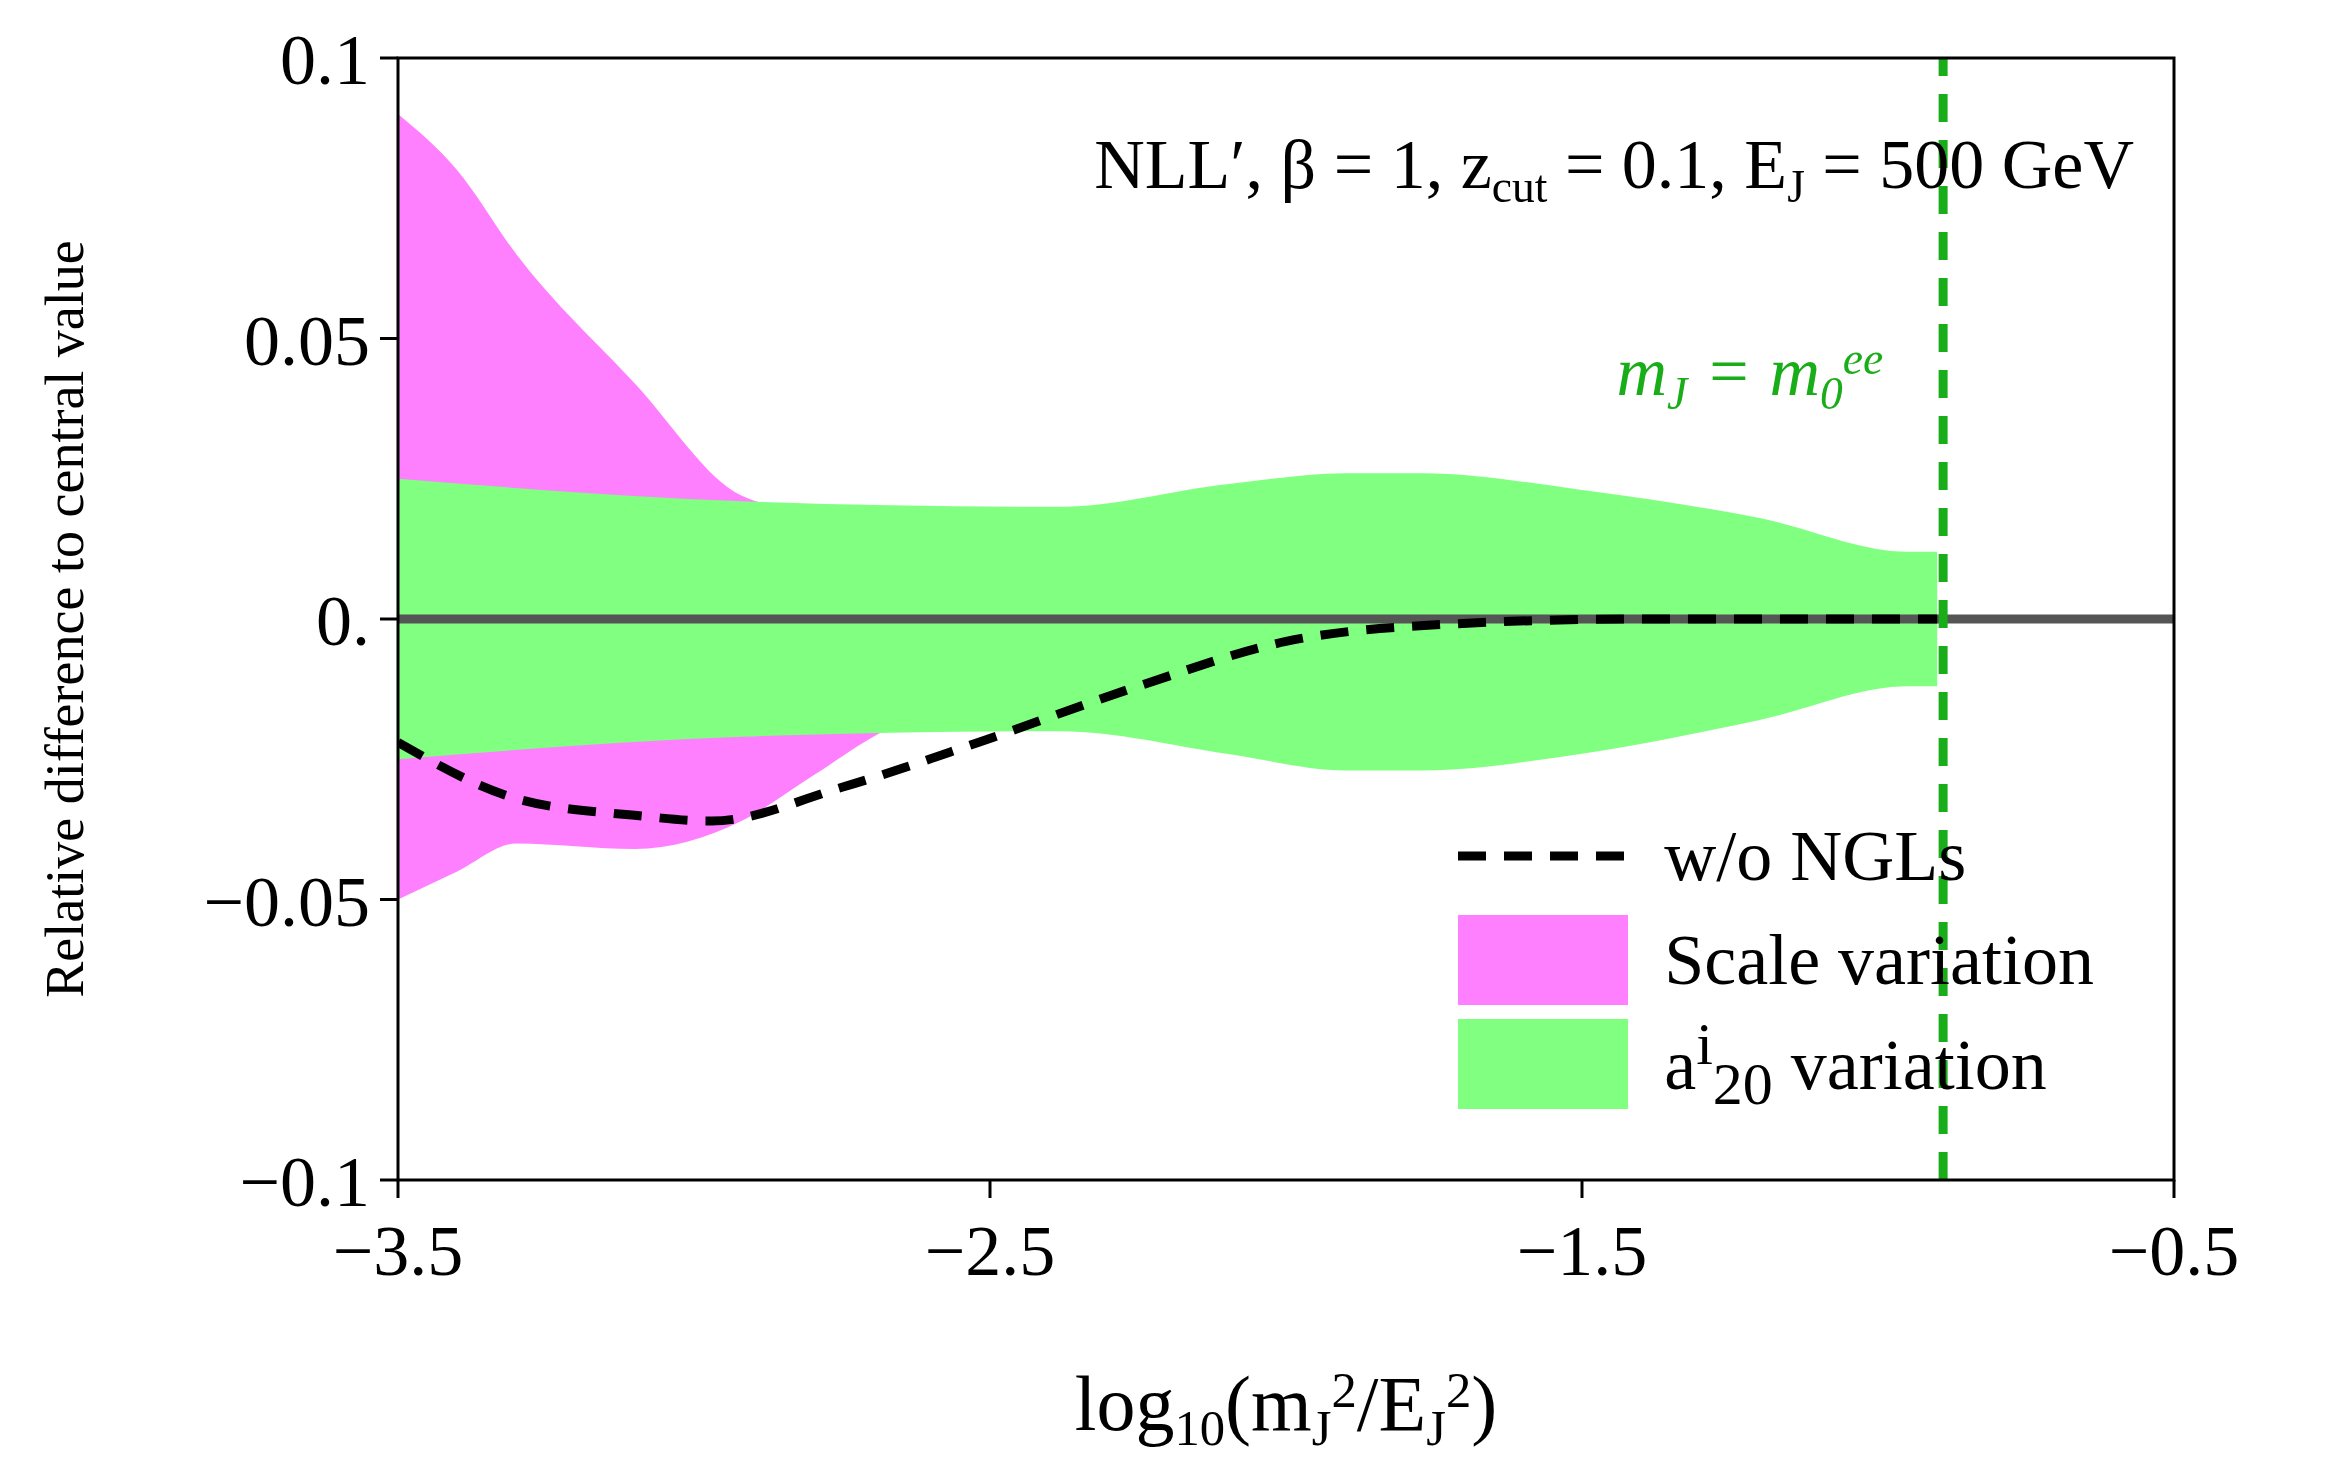 The width and height of the screenshot is (2352, 1479). What do you see at coordinates (325, 60) in the screenshot?
I see `y-tick-label: 0.1` at bounding box center [325, 60].